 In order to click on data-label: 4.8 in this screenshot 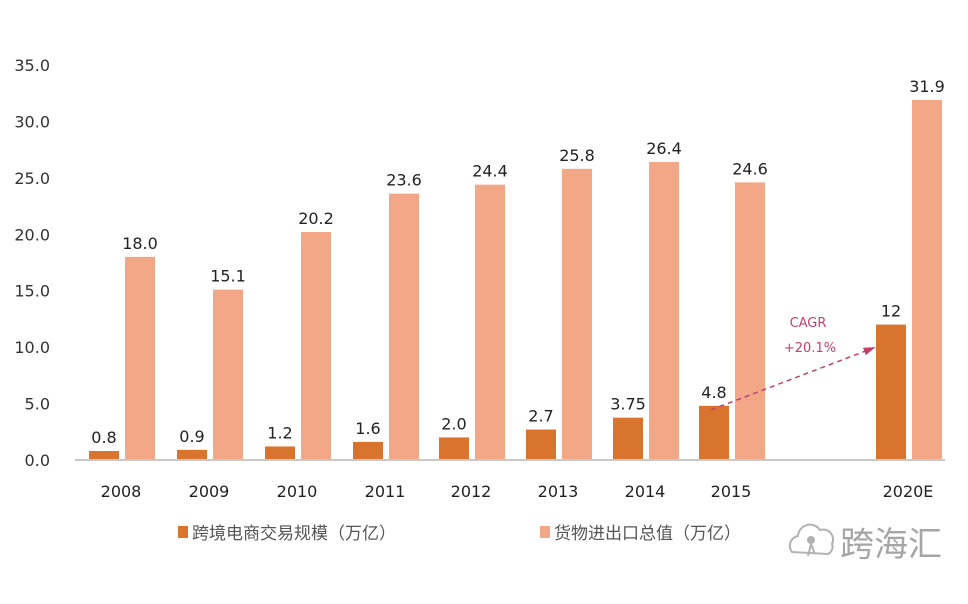, I will do `click(713, 392)`.